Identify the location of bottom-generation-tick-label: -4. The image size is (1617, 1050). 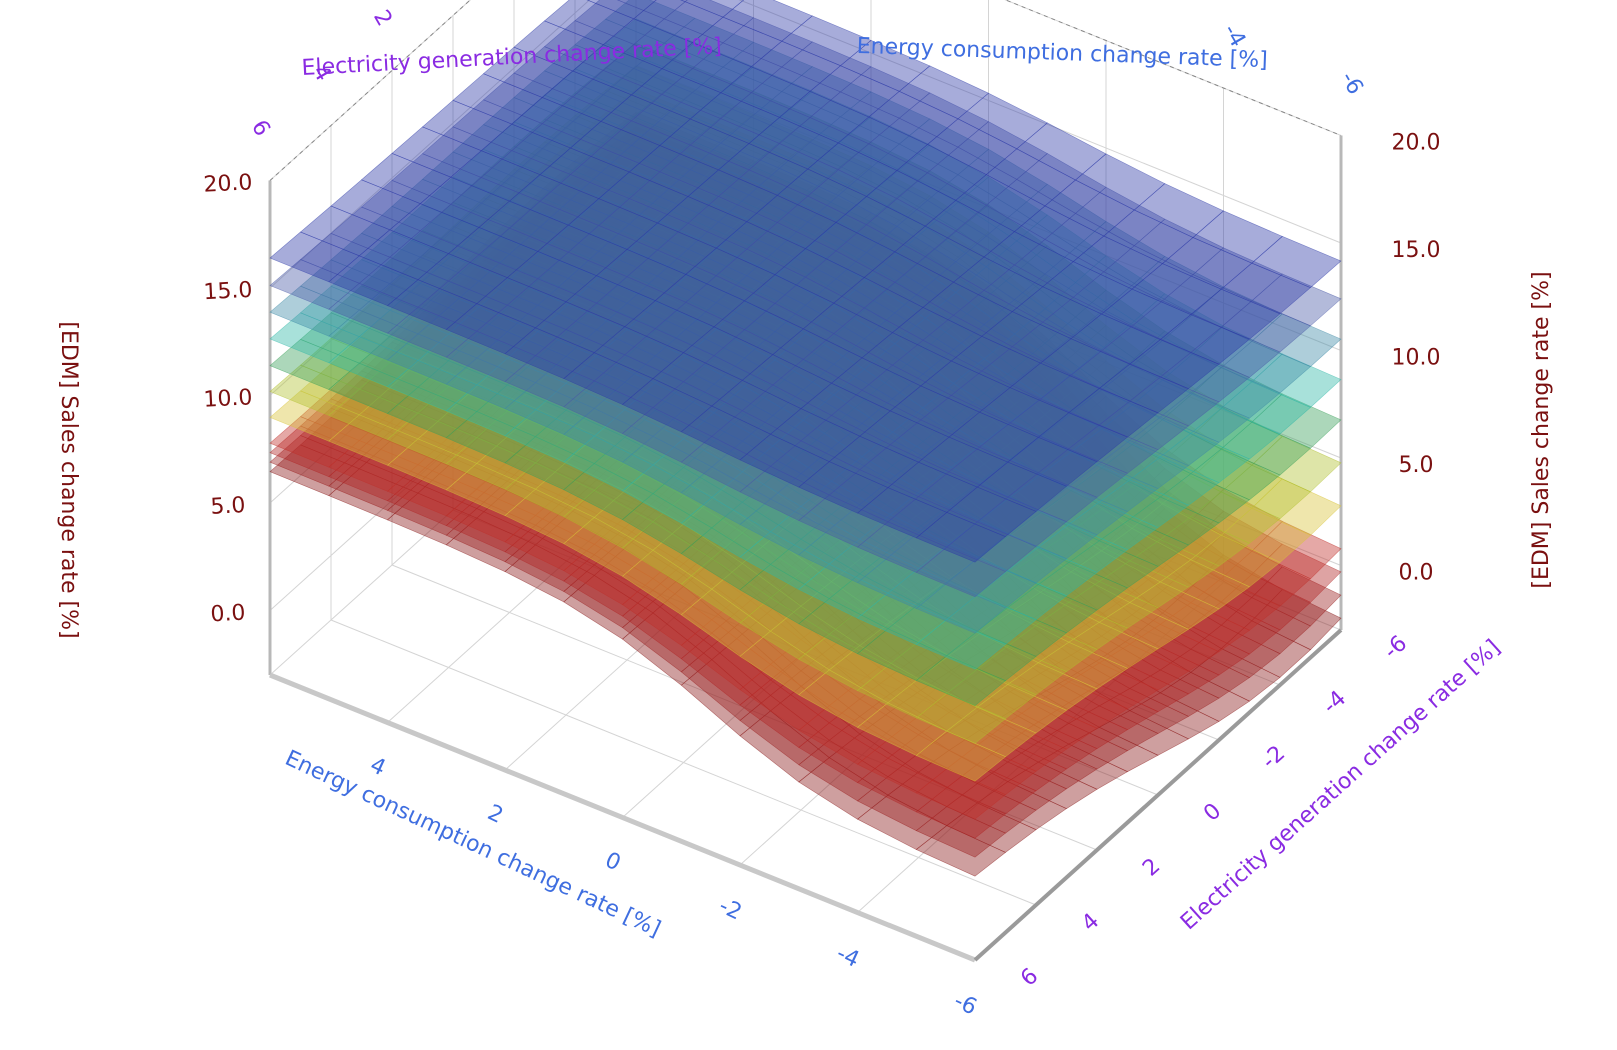
(1334, 702).